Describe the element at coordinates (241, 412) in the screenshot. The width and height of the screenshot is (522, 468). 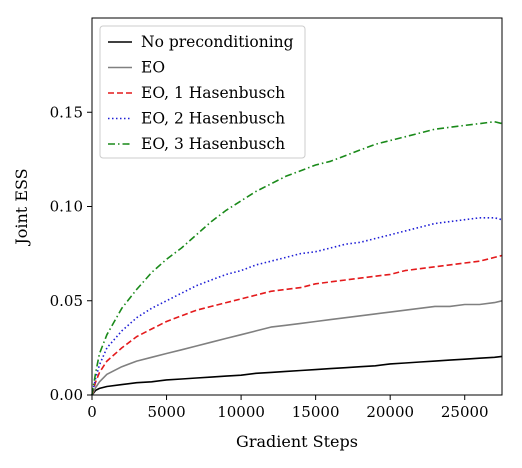
I see `x-tick-label: 10000` at that location.